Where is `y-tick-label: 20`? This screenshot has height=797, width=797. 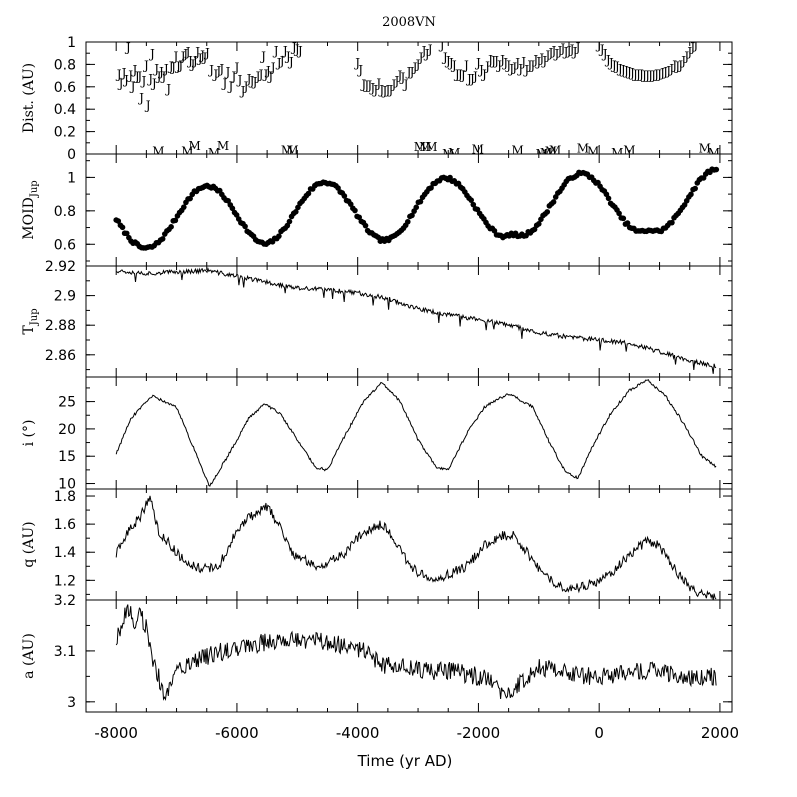
y-tick-label: 20 is located at coordinates (67, 430).